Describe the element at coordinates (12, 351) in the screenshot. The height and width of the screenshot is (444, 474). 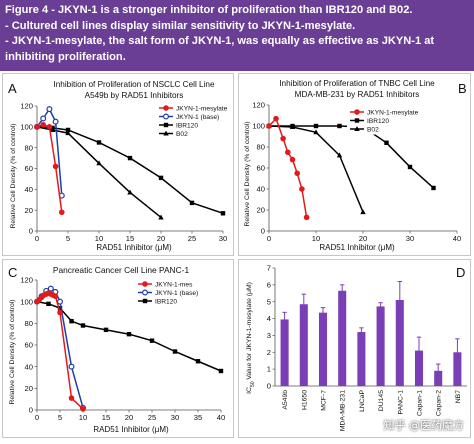
I see `chart-c-ylabel: Relative Cell Density (% of control)` at that location.